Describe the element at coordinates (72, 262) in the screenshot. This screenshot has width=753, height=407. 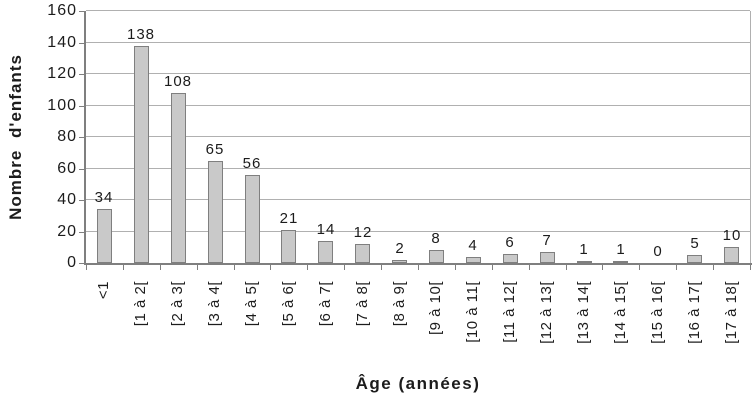
I see `y-axis-tick-label: 0` at that location.